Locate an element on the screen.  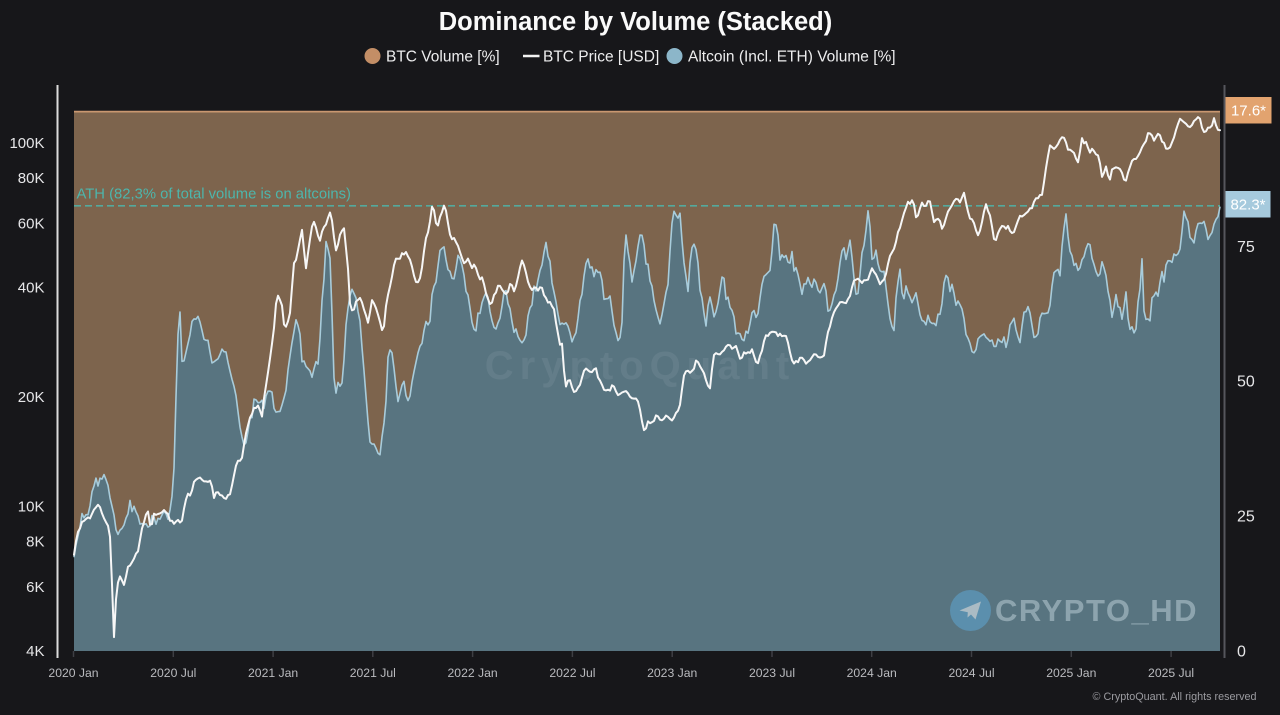
svg-text: 2025 Jul is located at coordinates (1171, 673).